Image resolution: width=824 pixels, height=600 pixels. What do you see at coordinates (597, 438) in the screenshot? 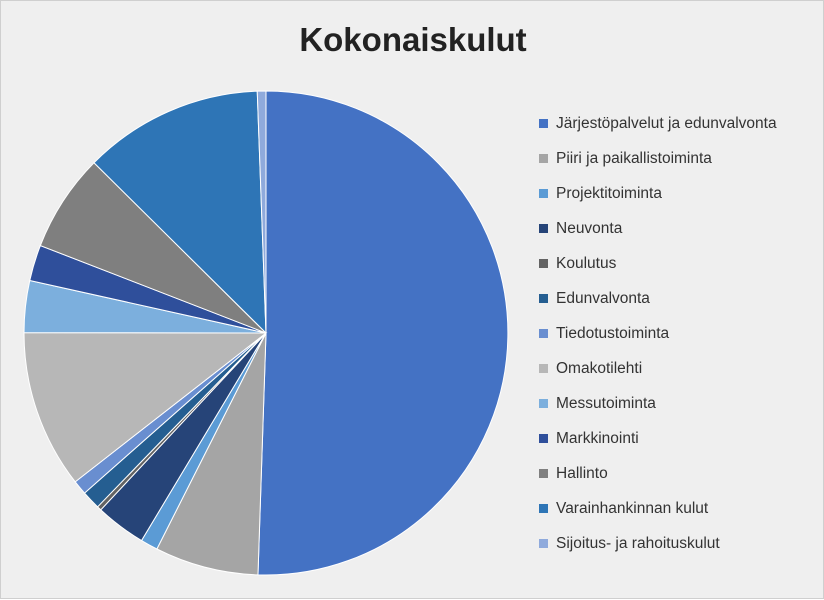
I see `legend-label: Markkinointi` at bounding box center [597, 438].